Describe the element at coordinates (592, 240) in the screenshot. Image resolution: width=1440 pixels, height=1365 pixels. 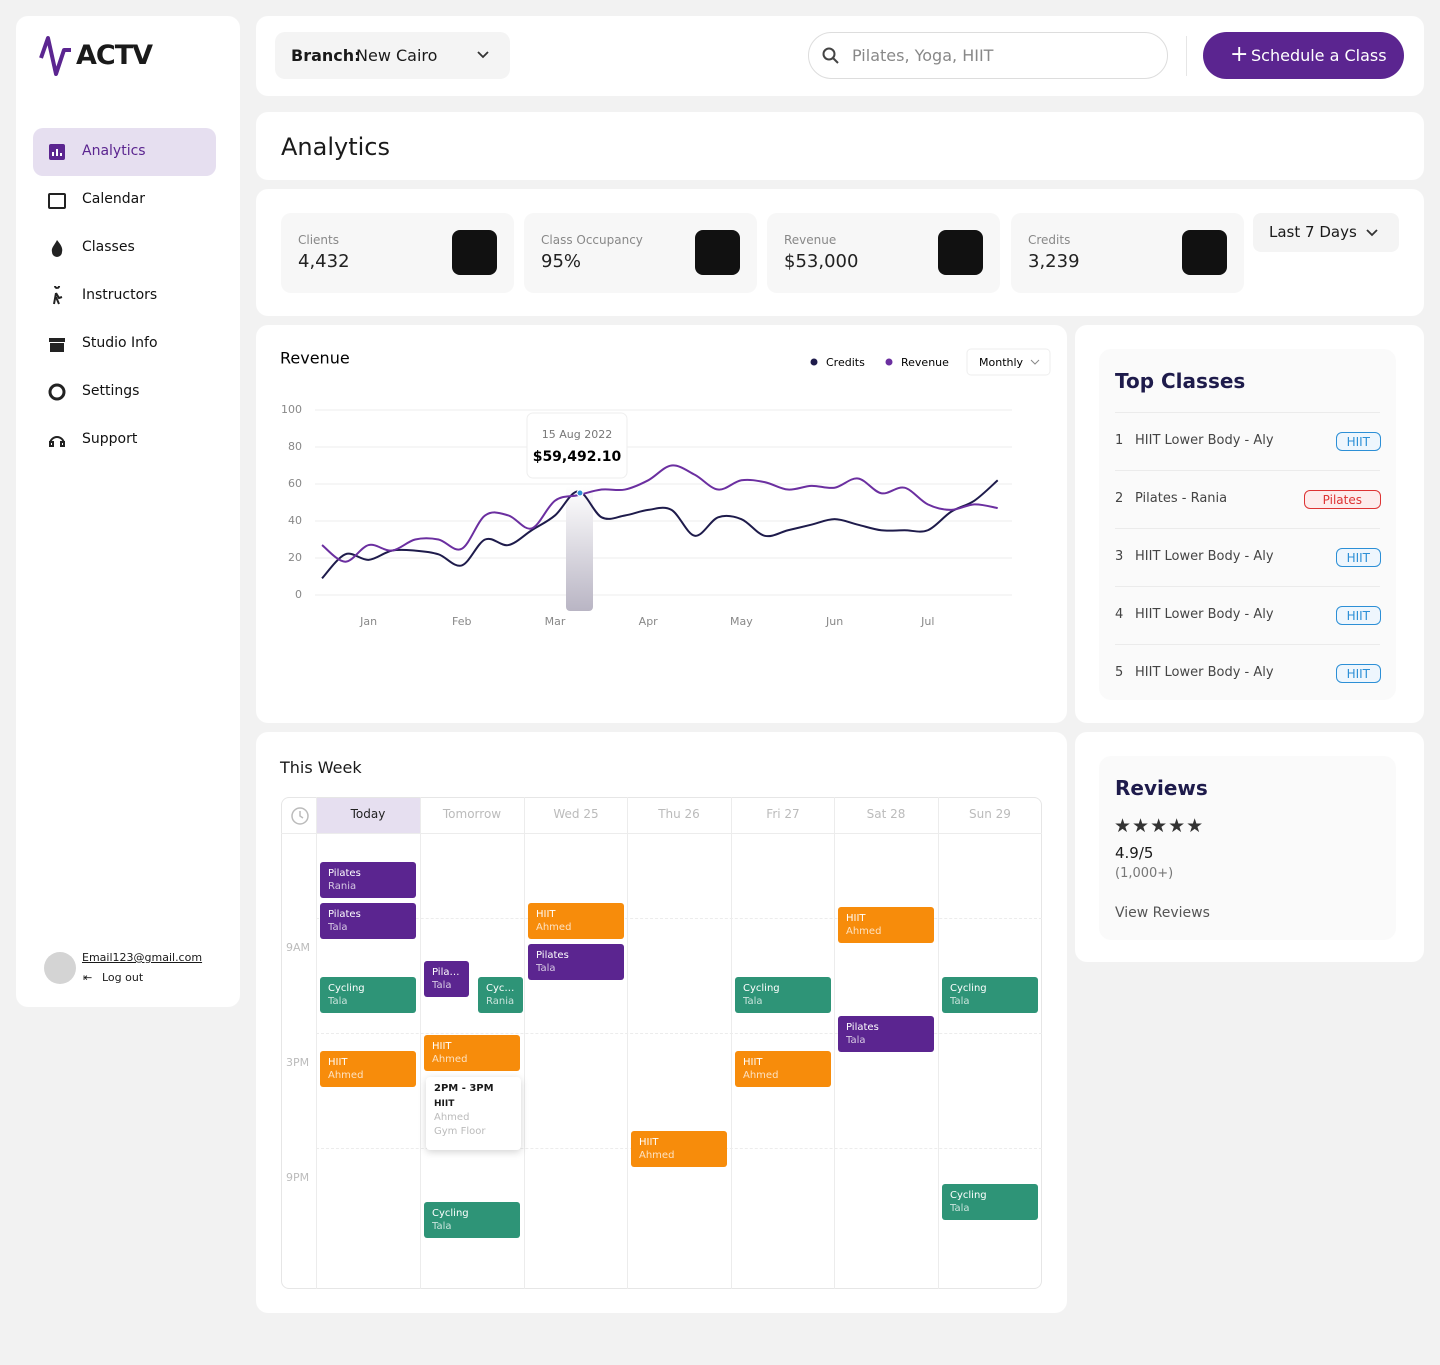
I see `stat-label: Class Occupancy` at that location.